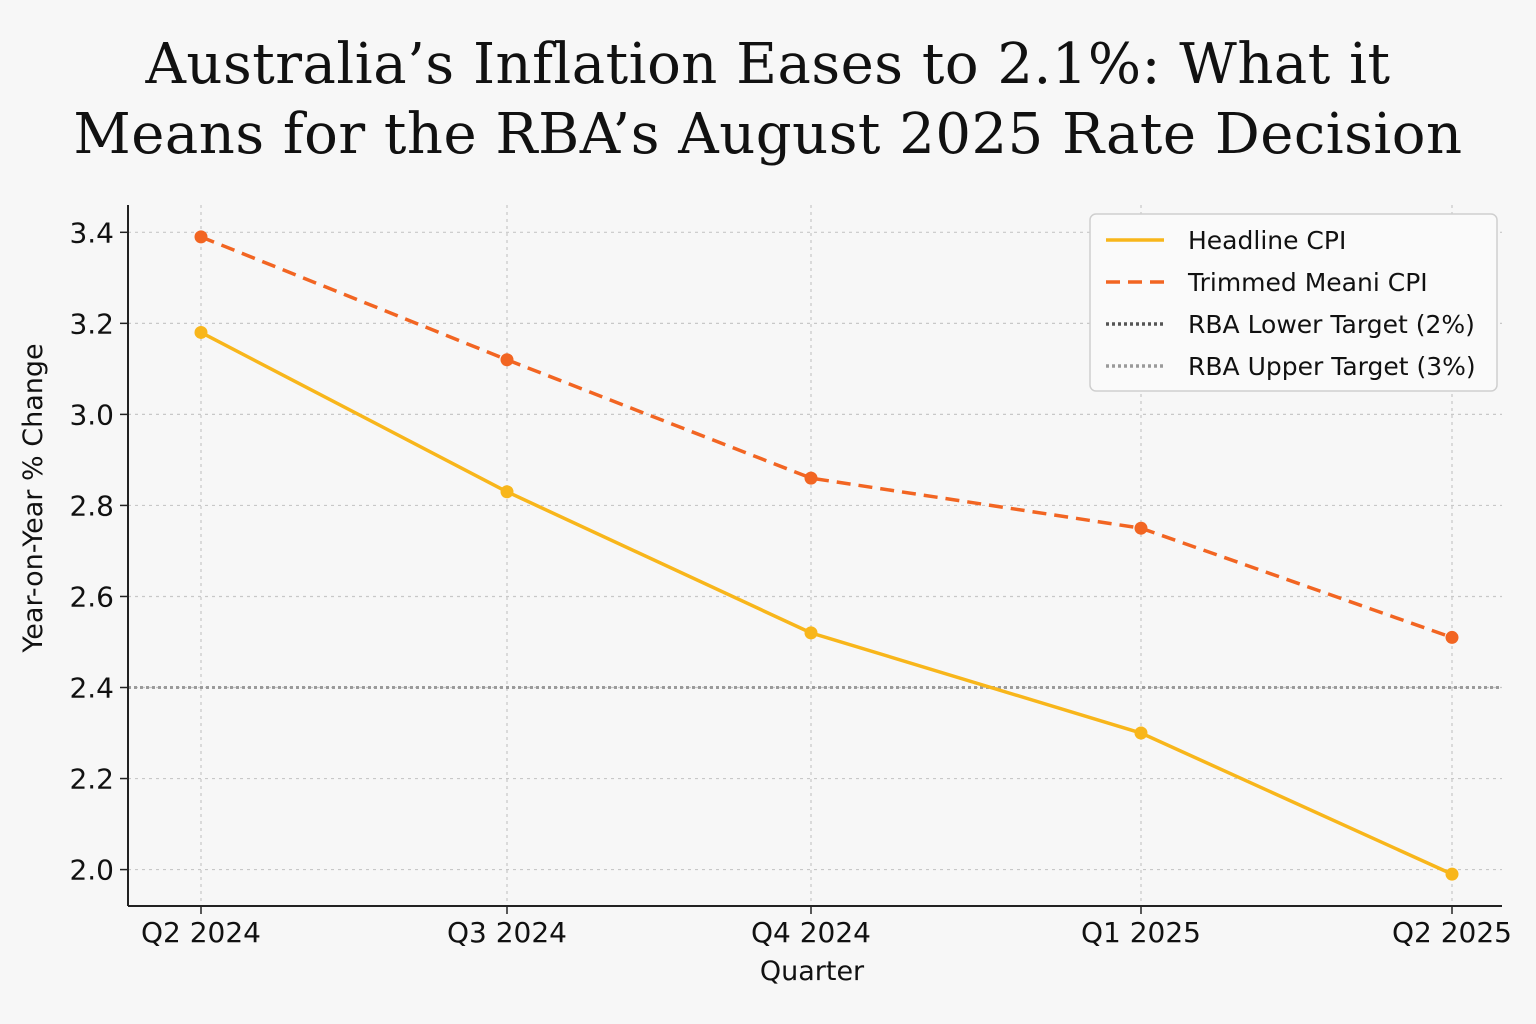 The height and width of the screenshot is (1024, 1536). What do you see at coordinates (91, 505) in the screenshot?
I see `y-tick-label: 2.8` at bounding box center [91, 505].